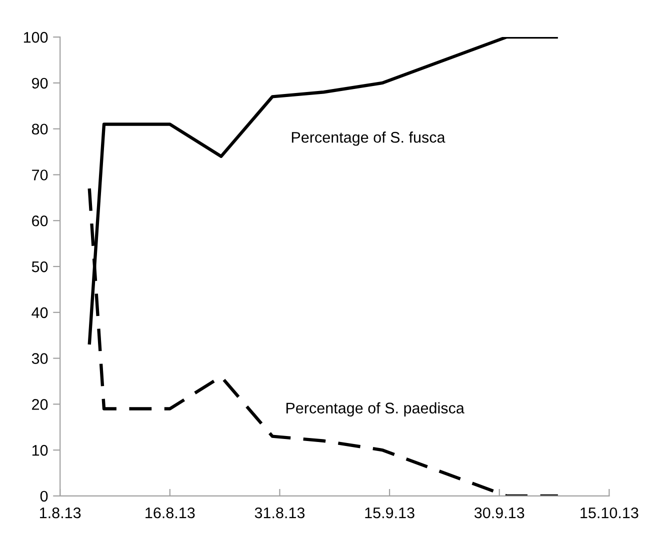 This screenshot has width=646, height=545. I want to click on y-tick-label: 20, so click(40, 404).